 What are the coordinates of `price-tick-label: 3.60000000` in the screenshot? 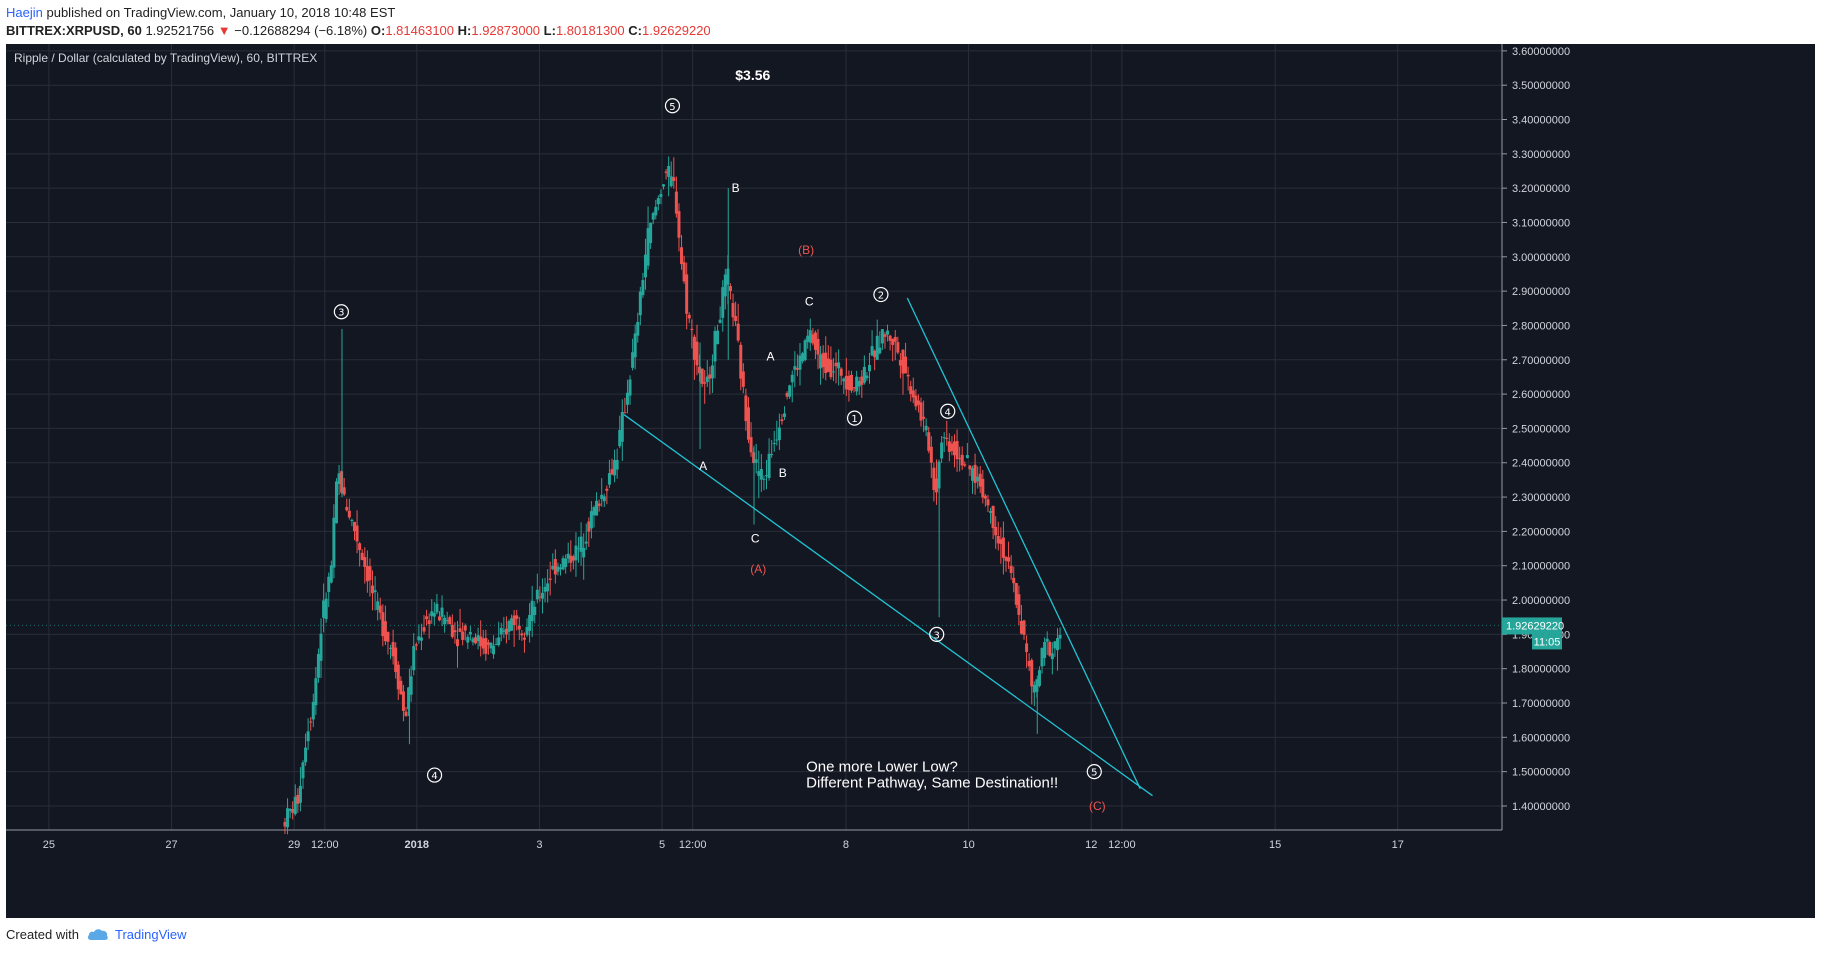 It's located at (1541, 52).